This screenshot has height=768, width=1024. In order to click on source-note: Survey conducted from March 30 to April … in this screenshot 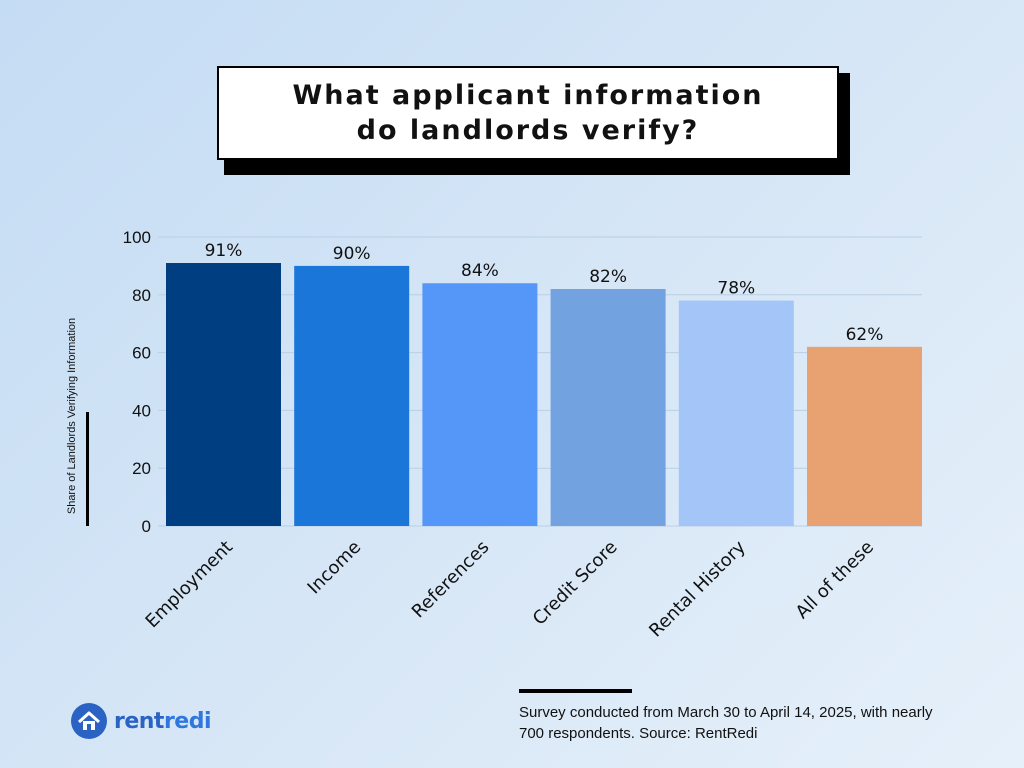, I will do `click(726, 723)`.